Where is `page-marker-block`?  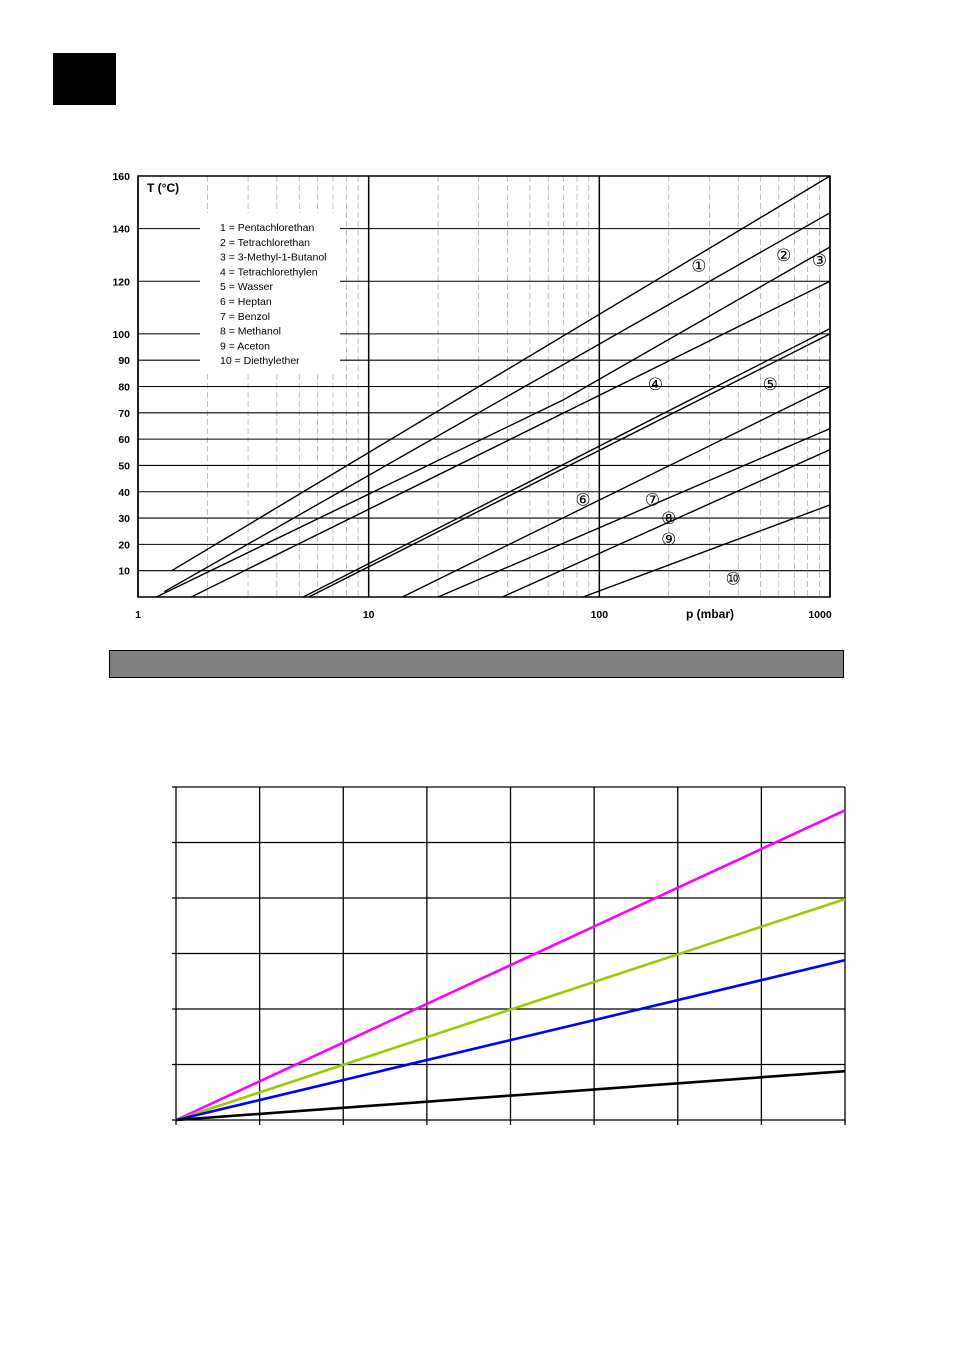 page-marker-block is located at coordinates (84, 79).